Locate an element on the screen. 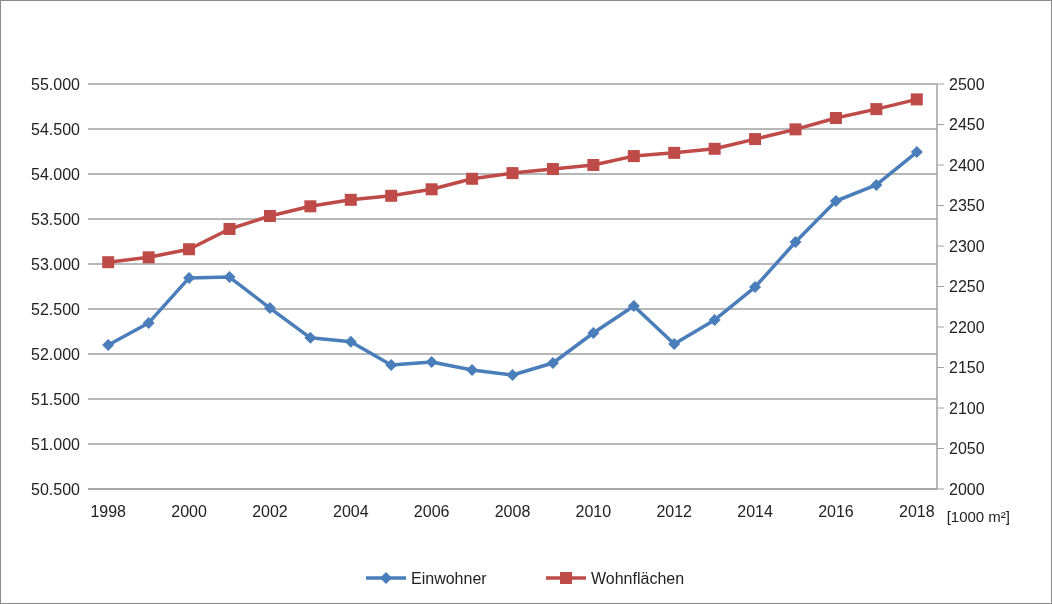  x-tick-label: 2002 is located at coordinates (270, 511).